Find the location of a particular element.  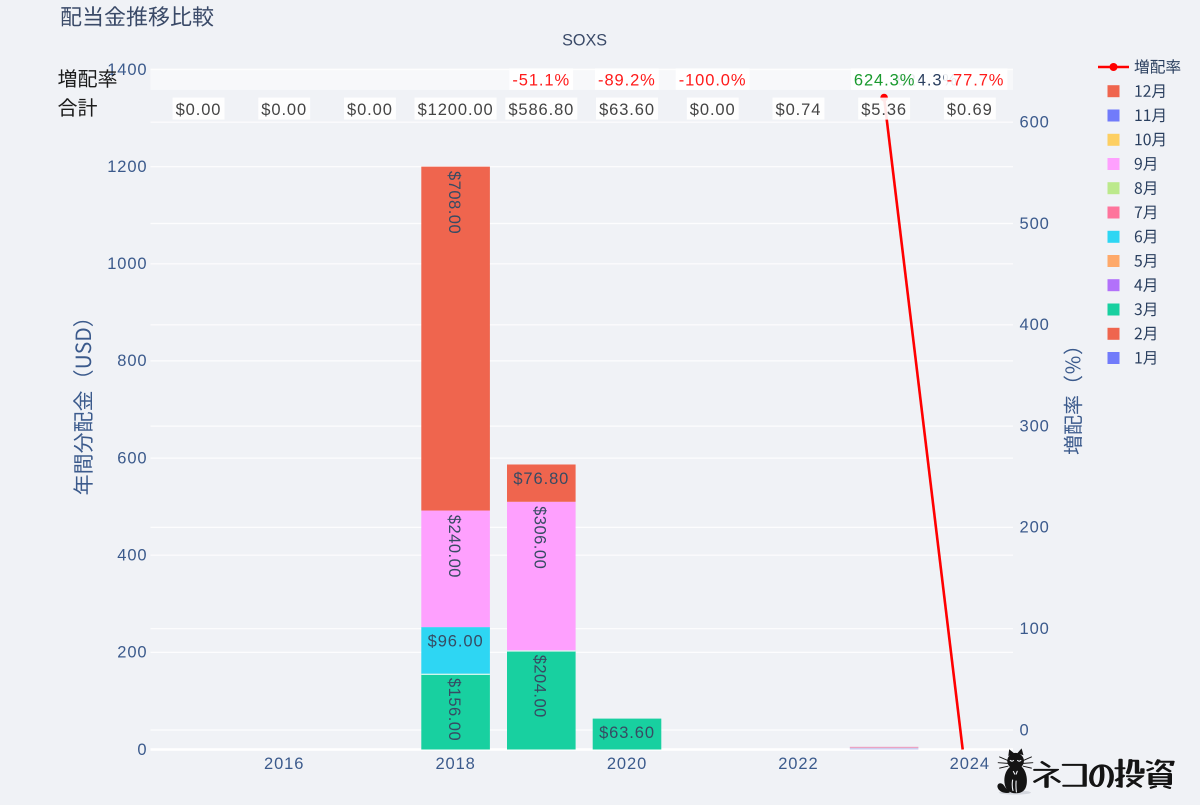

svg-text: $96.00 is located at coordinates (456, 642).